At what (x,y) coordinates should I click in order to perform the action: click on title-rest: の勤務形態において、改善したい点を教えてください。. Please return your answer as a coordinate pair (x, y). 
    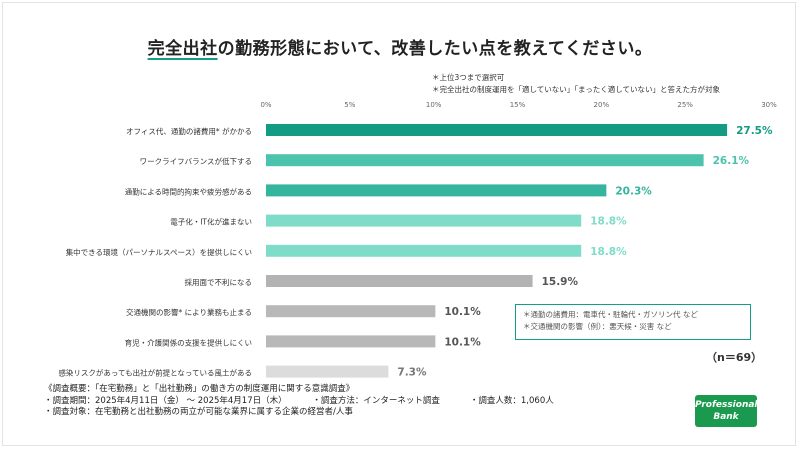
    Looking at the image, I should click on (435, 49).